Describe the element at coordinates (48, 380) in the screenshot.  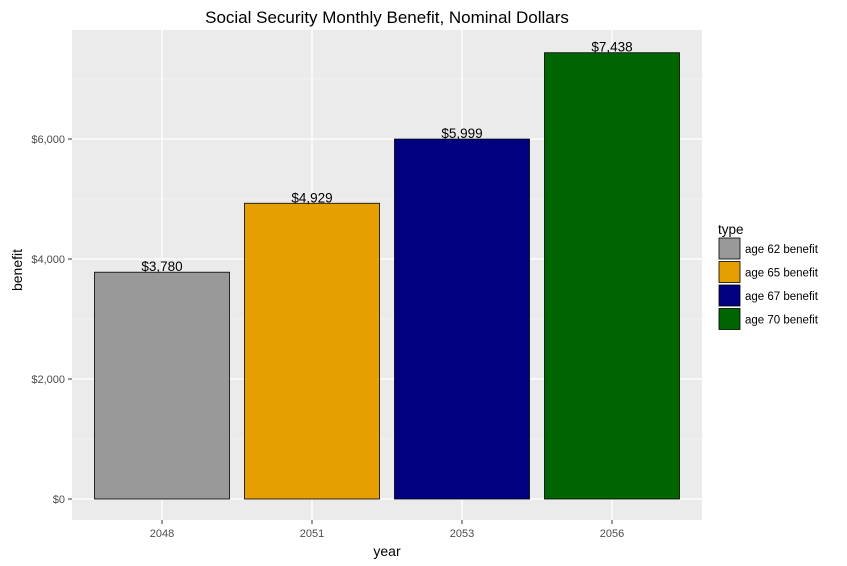
I see `y-tick-label: $2,000` at that location.